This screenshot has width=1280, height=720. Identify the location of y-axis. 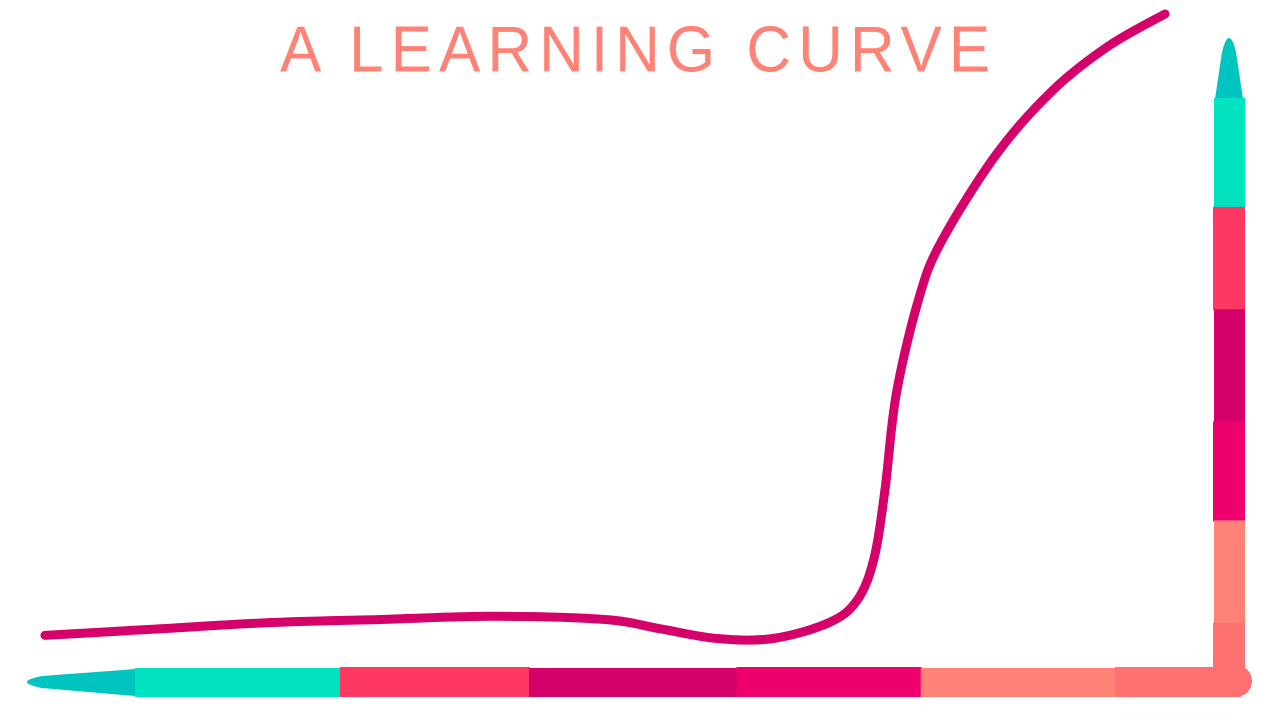
(1232, 367).